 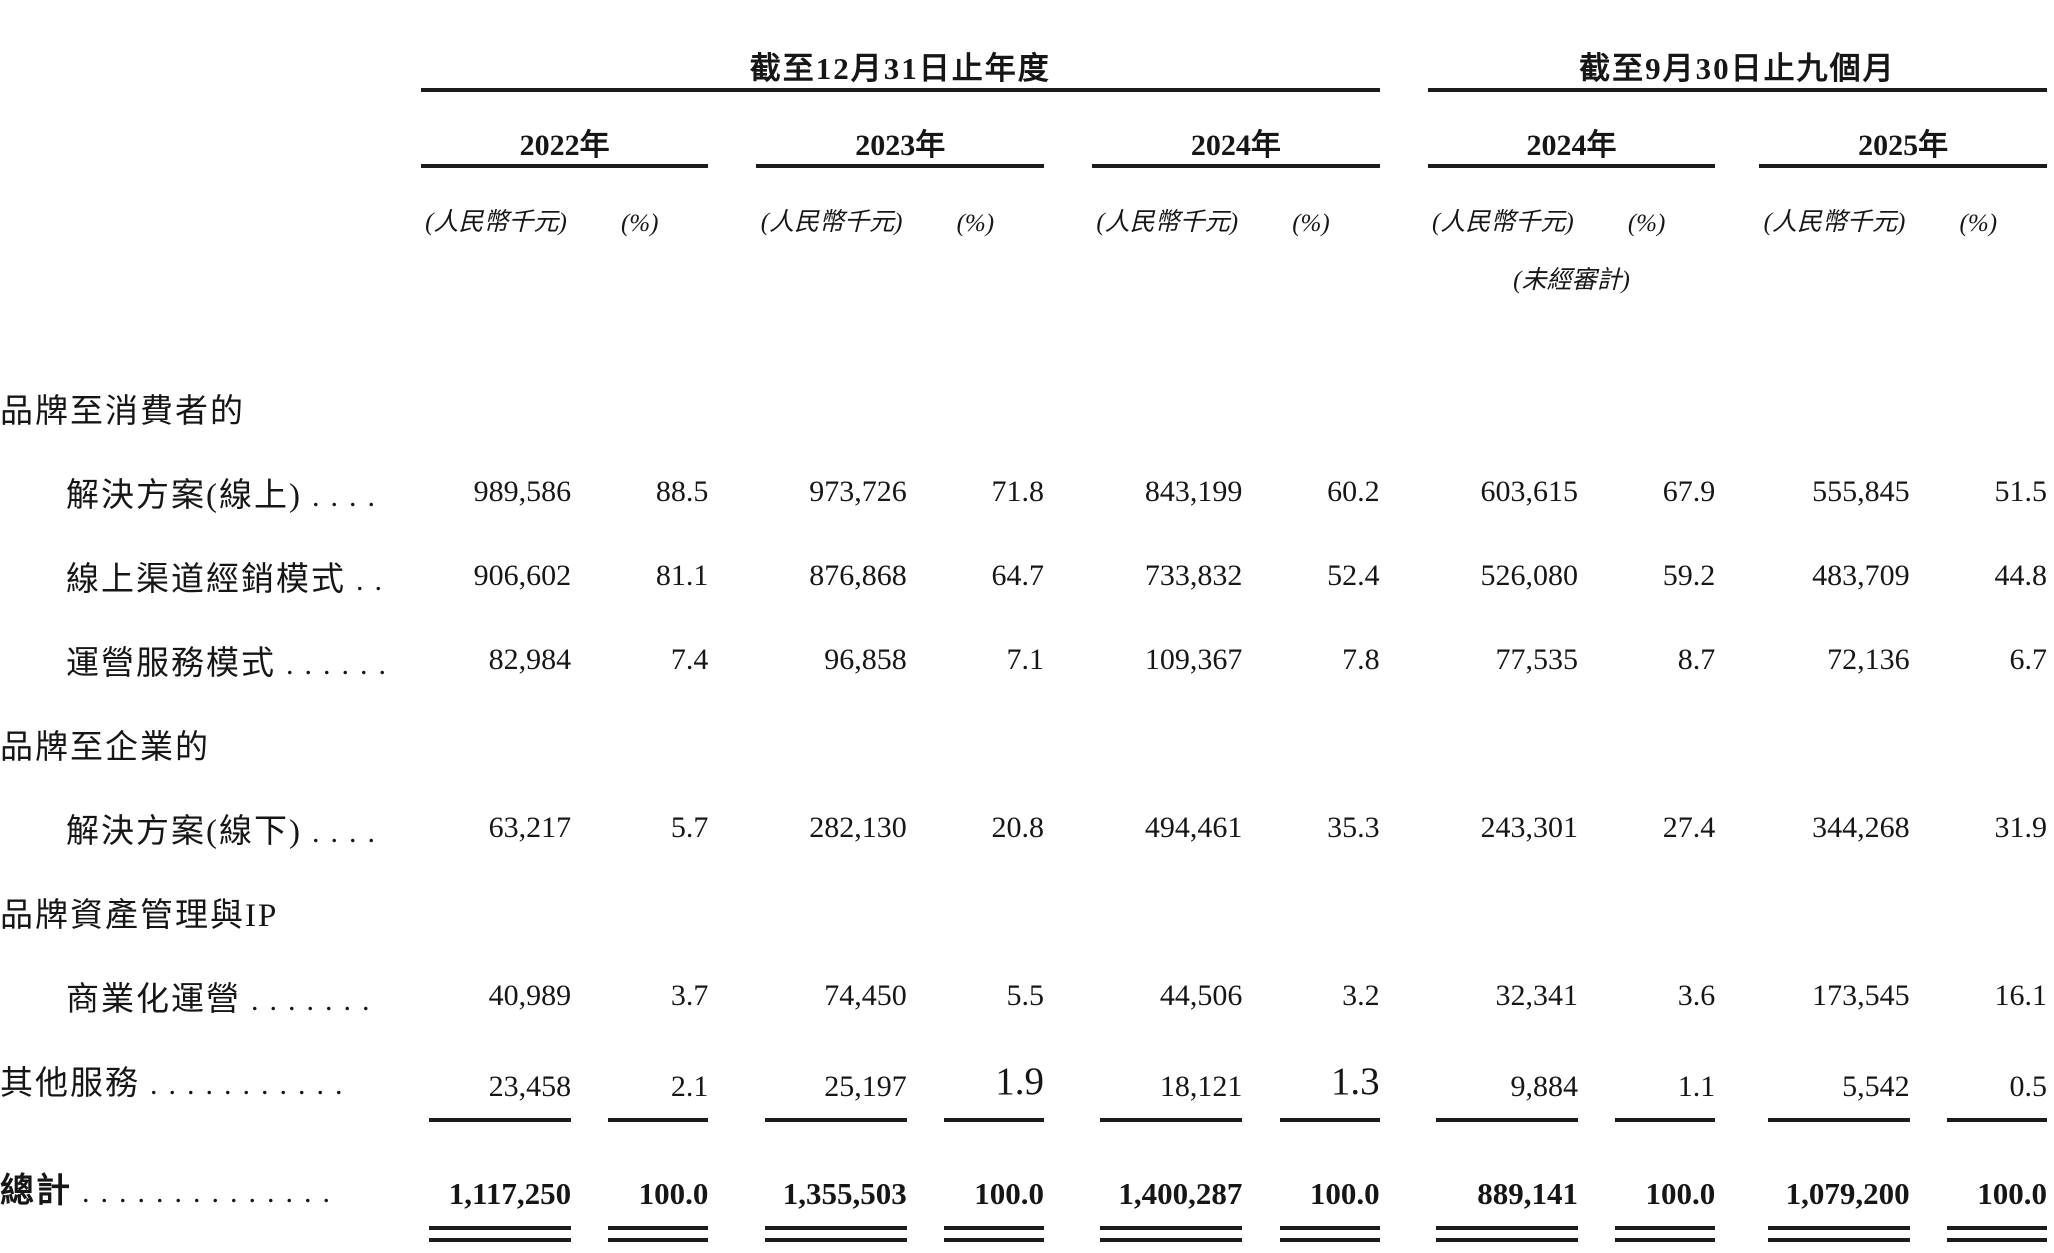 What do you see at coordinates (2021, 995) in the screenshot?
I see `percent-cell: 16.1` at bounding box center [2021, 995].